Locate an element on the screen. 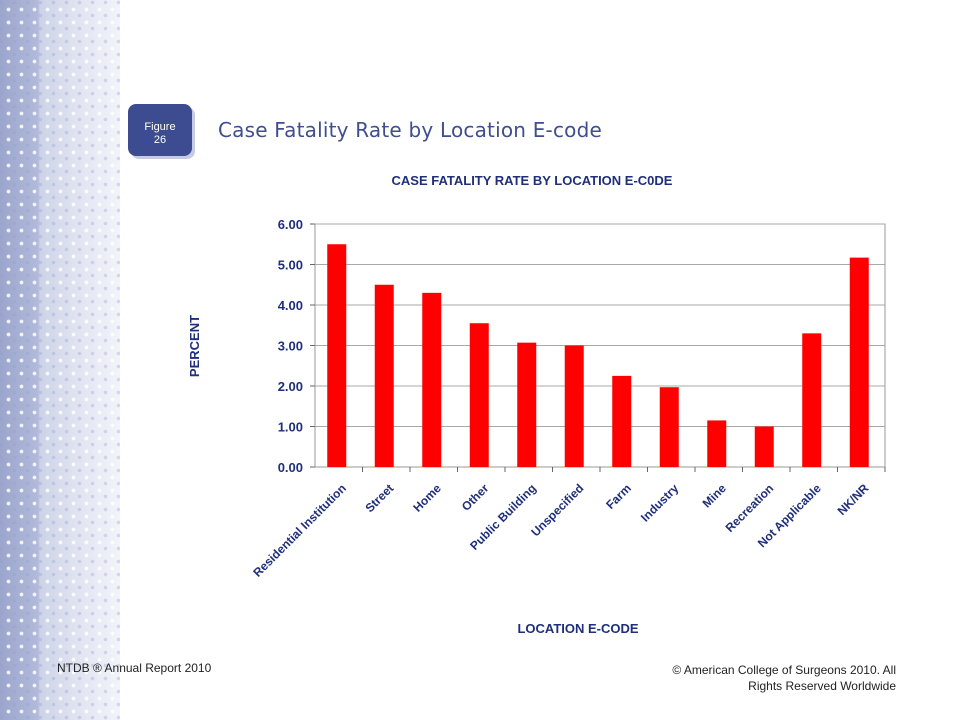 The height and width of the screenshot is (720, 960). x-tick-label: Industry is located at coordinates (660, 503).